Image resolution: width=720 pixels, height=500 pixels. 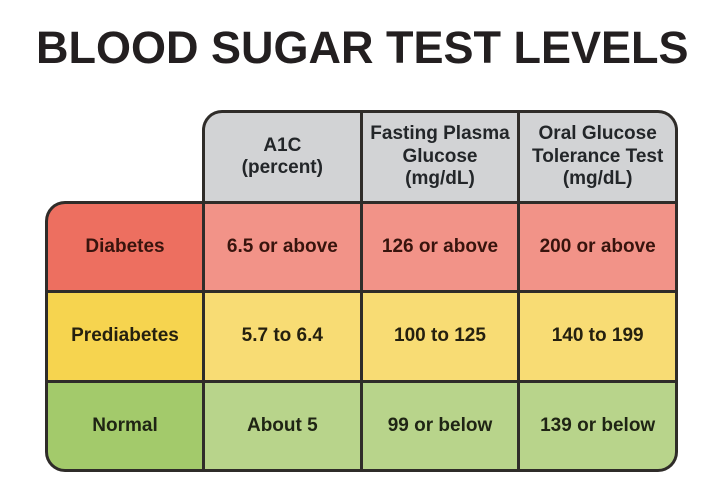 What do you see at coordinates (282, 336) in the screenshot?
I see `cell-prediabetes-a1c: 5.7 to 6.4` at bounding box center [282, 336].